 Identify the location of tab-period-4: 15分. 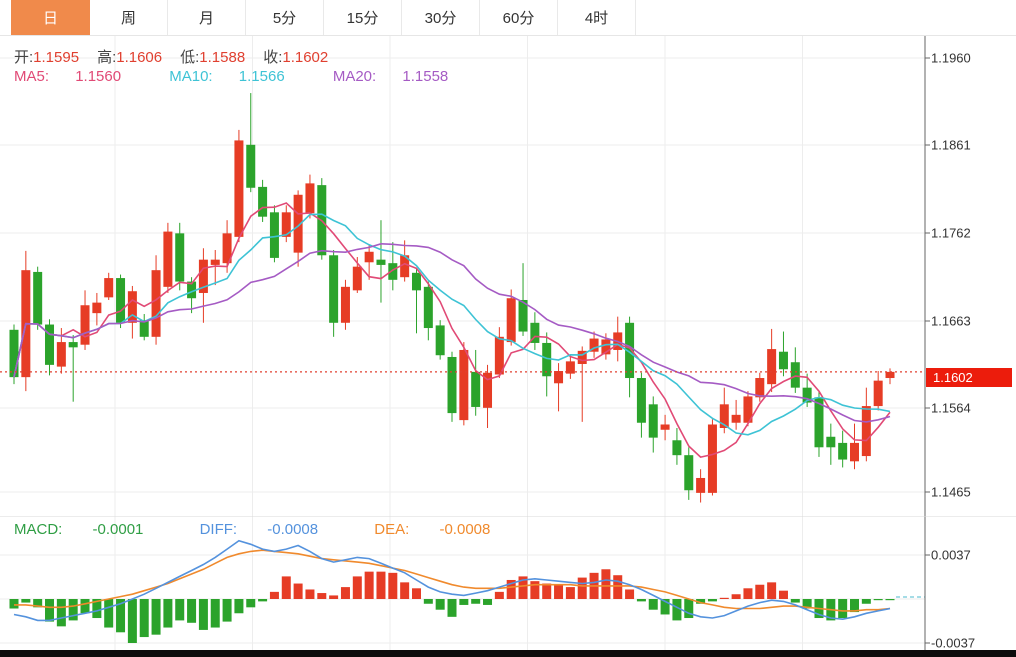
(363, 17).